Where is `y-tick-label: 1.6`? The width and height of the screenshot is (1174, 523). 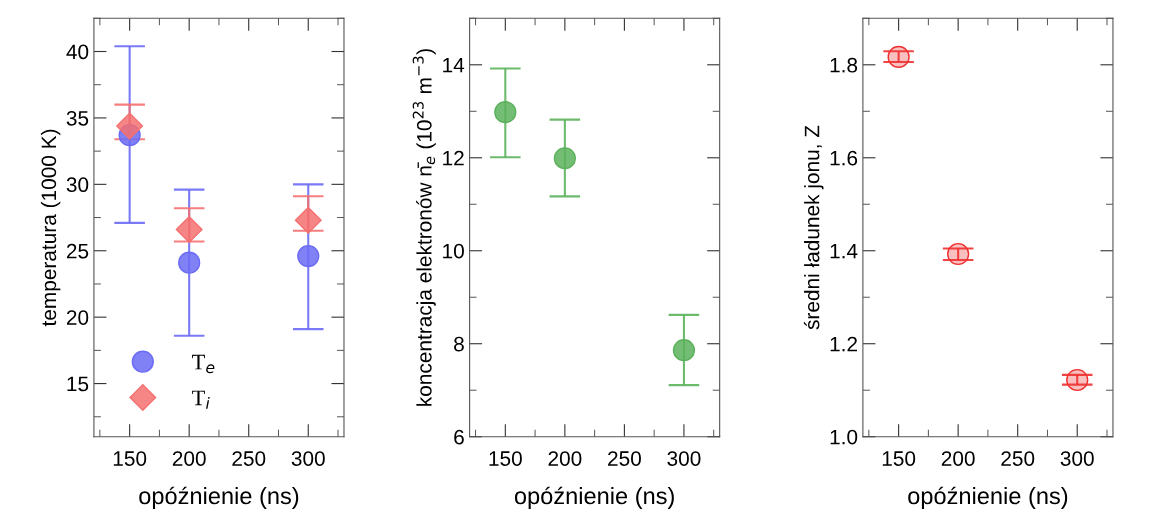
y-tick-label: 1.6 is located at coordinates (844, 158).